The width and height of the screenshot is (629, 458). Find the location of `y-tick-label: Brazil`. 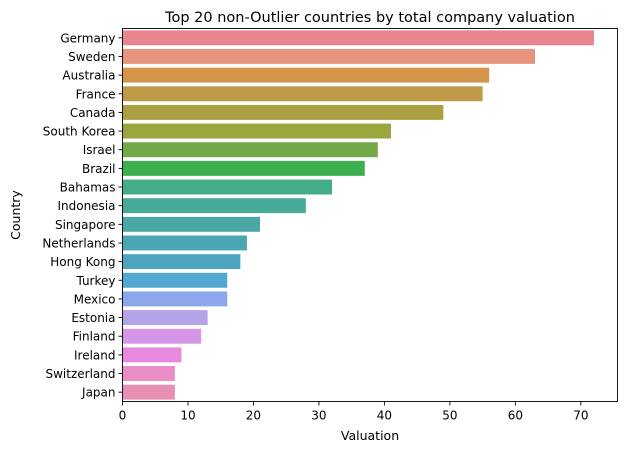

y-tick-label: Brazil is located at coordinates (99, 169).